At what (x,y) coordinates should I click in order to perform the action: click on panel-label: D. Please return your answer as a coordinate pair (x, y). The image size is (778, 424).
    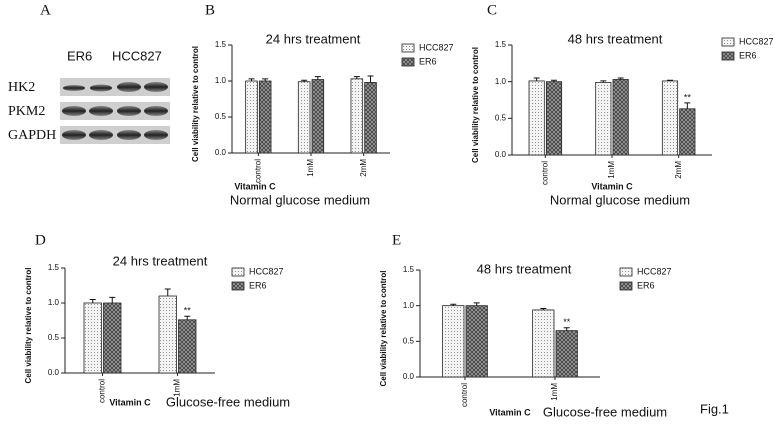
    Looking at the image, I should click on (40, 240).